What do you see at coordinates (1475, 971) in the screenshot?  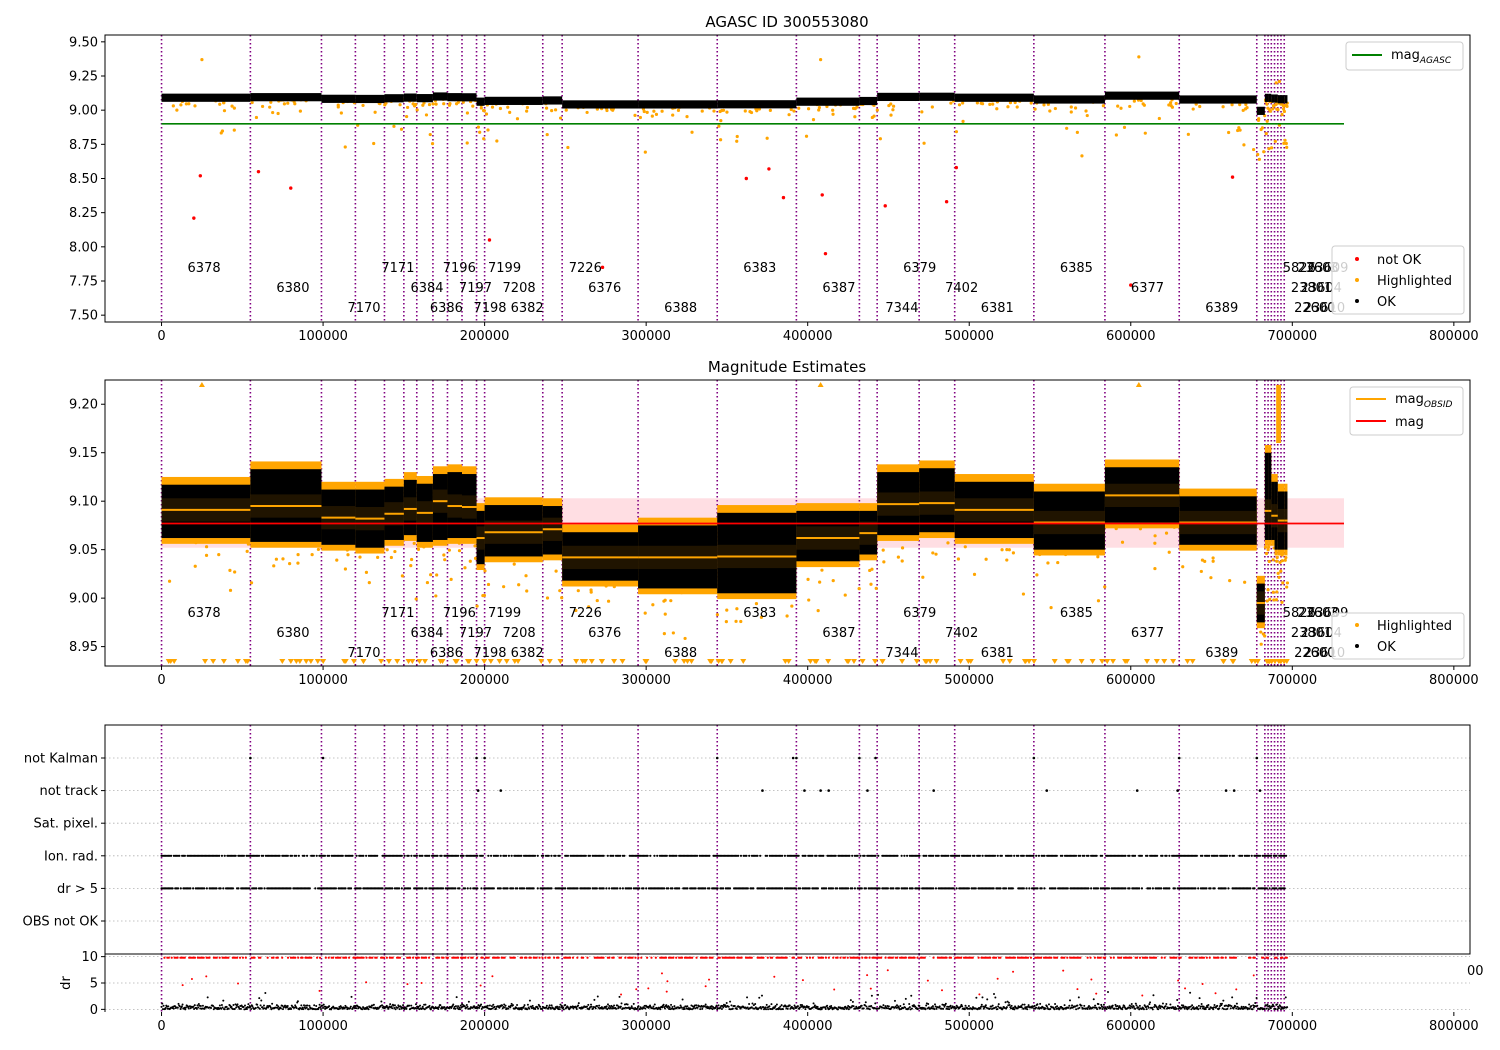 I see `panel4-clipped-tick: 00` at bounding box center [1475, 971].